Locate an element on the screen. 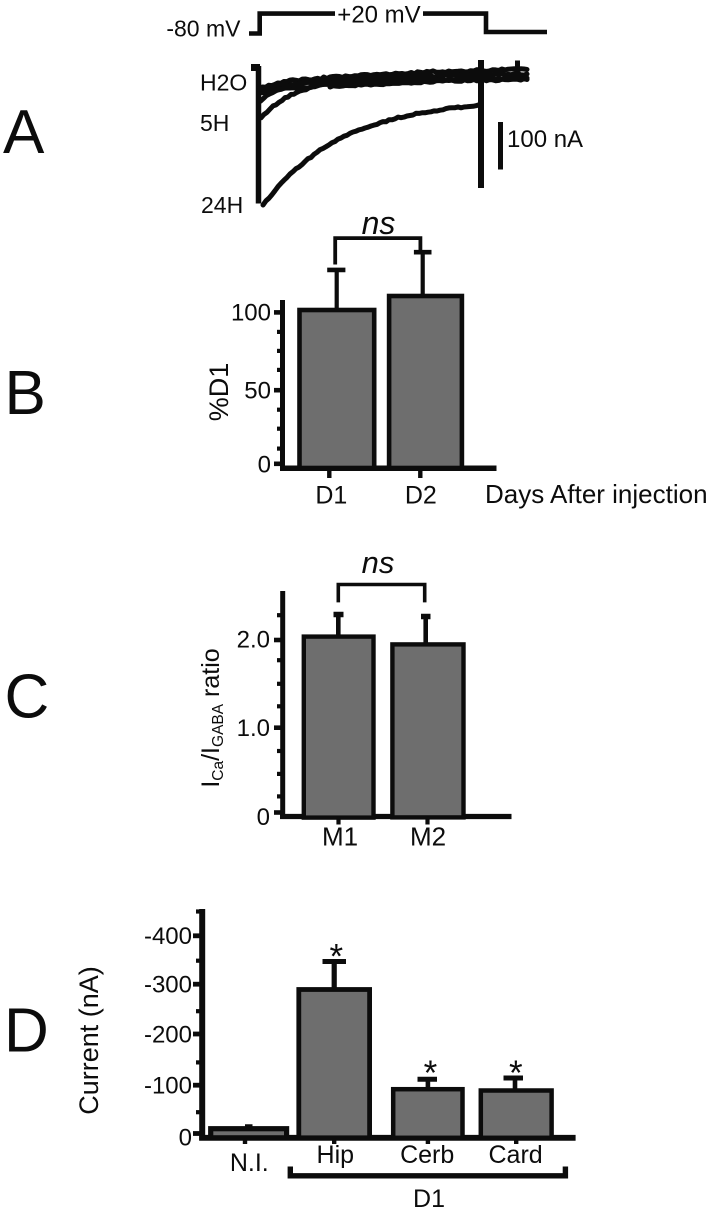  svg-text: Days After injection is located at coordinates (596, 494).